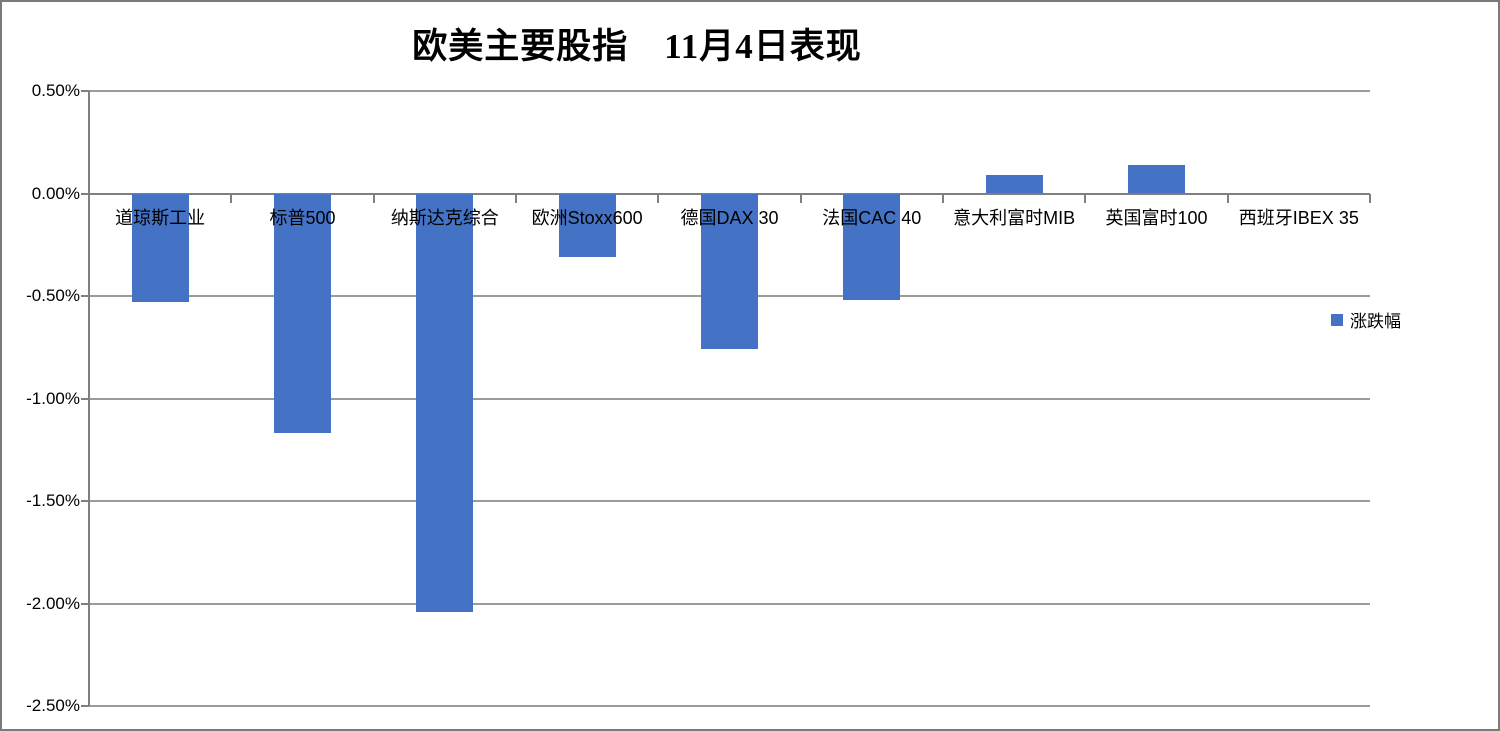 The height and width of the screenshot is (731, 1500). What do you see at coordinates (55, 193) in the screenshot?
I see `y-axis-tick-label: 0.00%` at bounding box center [55, 193].